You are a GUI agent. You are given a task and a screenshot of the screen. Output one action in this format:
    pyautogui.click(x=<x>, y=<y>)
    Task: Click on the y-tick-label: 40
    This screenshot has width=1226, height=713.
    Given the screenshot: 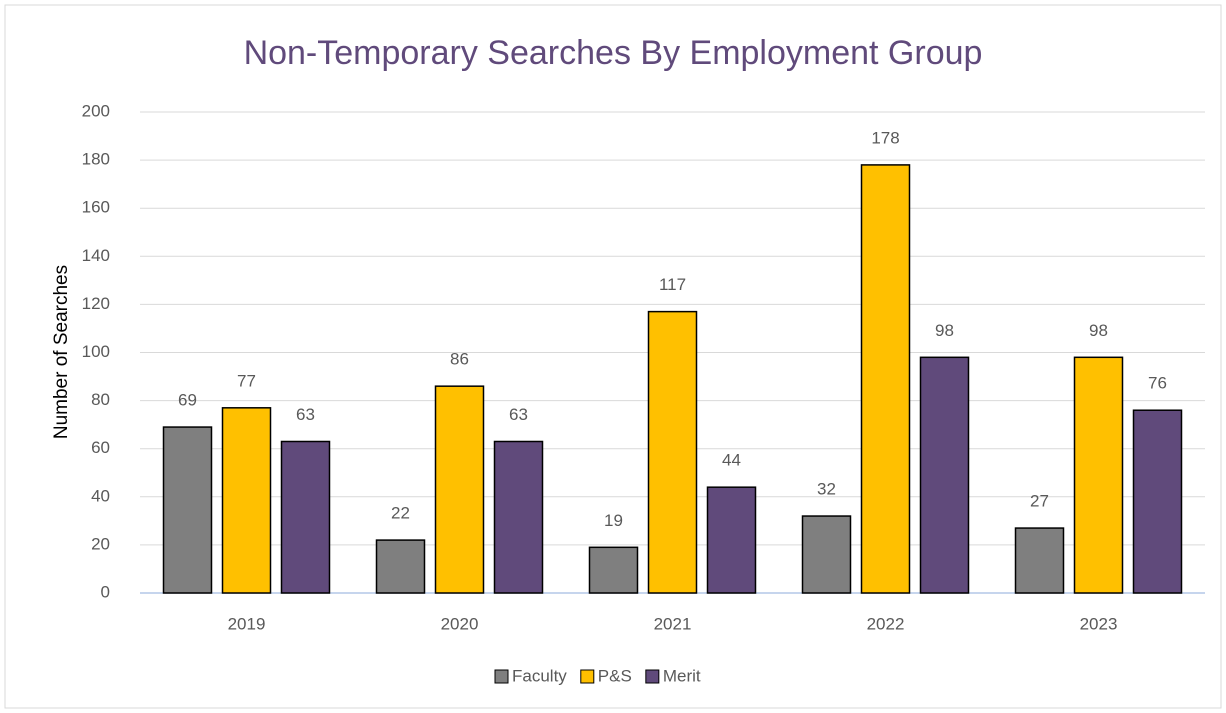 What is the action you would take?
    pyautogui.click(x=100, y=495)
    